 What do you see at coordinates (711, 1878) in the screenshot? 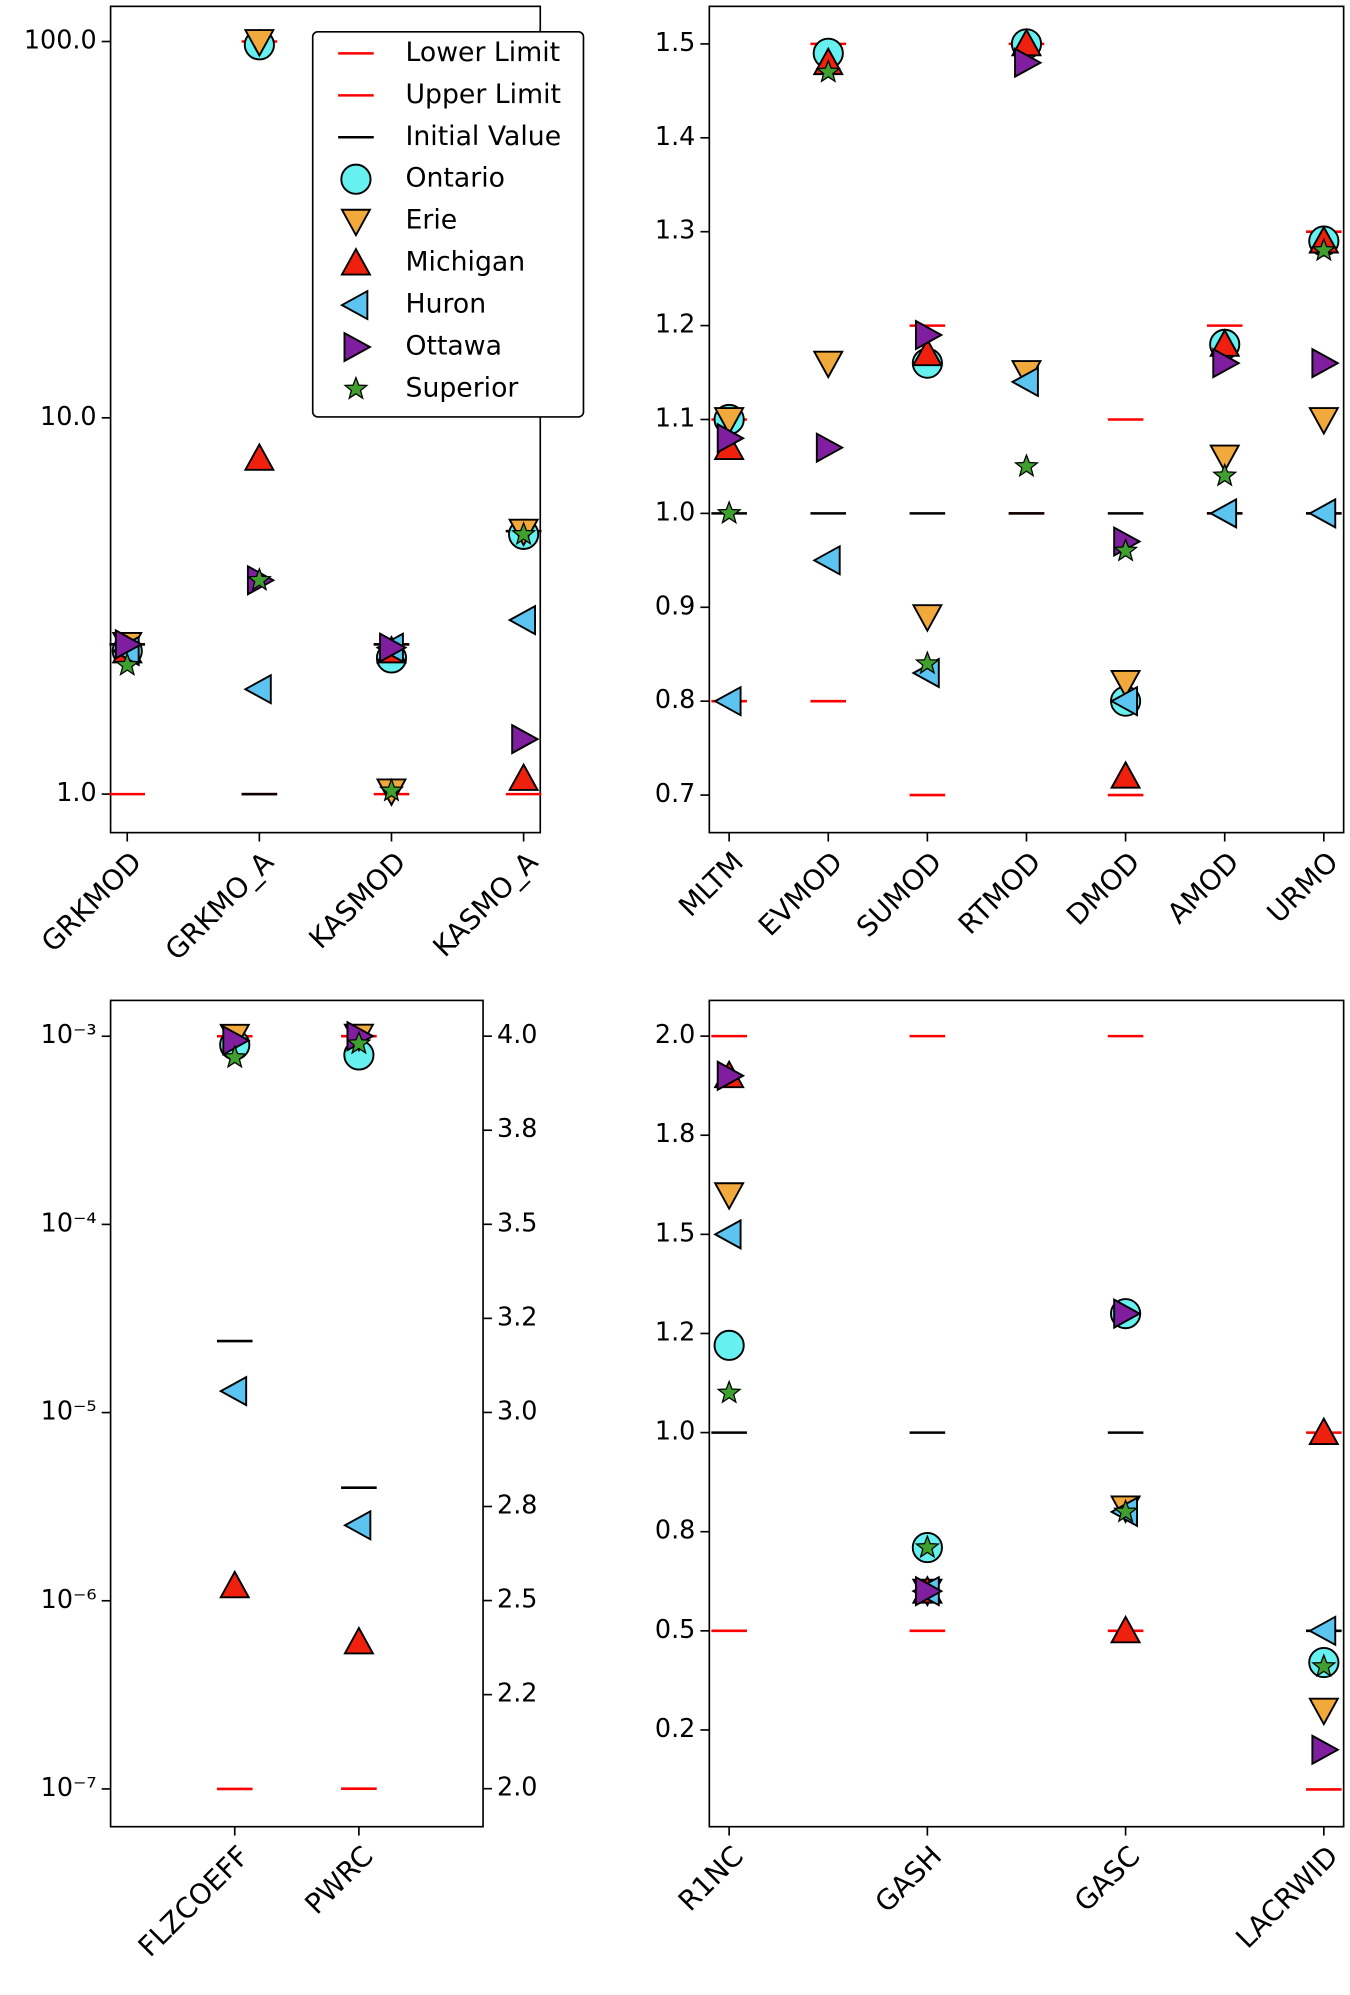
I see `x-tick-label: R1NC` at bounding box center [711, 1878].